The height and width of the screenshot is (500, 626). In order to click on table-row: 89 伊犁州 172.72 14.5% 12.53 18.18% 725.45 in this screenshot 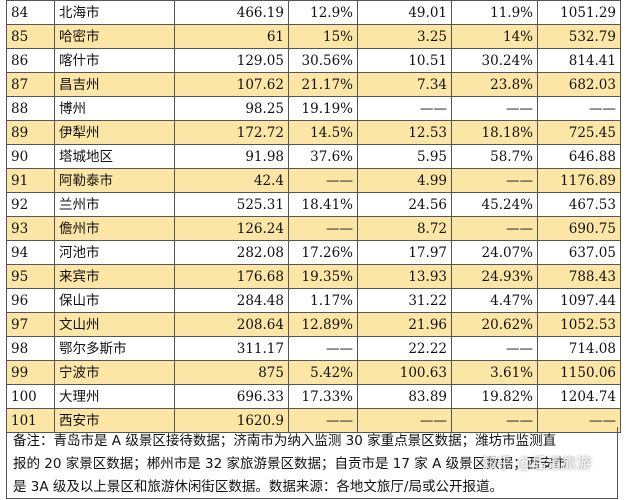, I will do `click(313, 132)`.